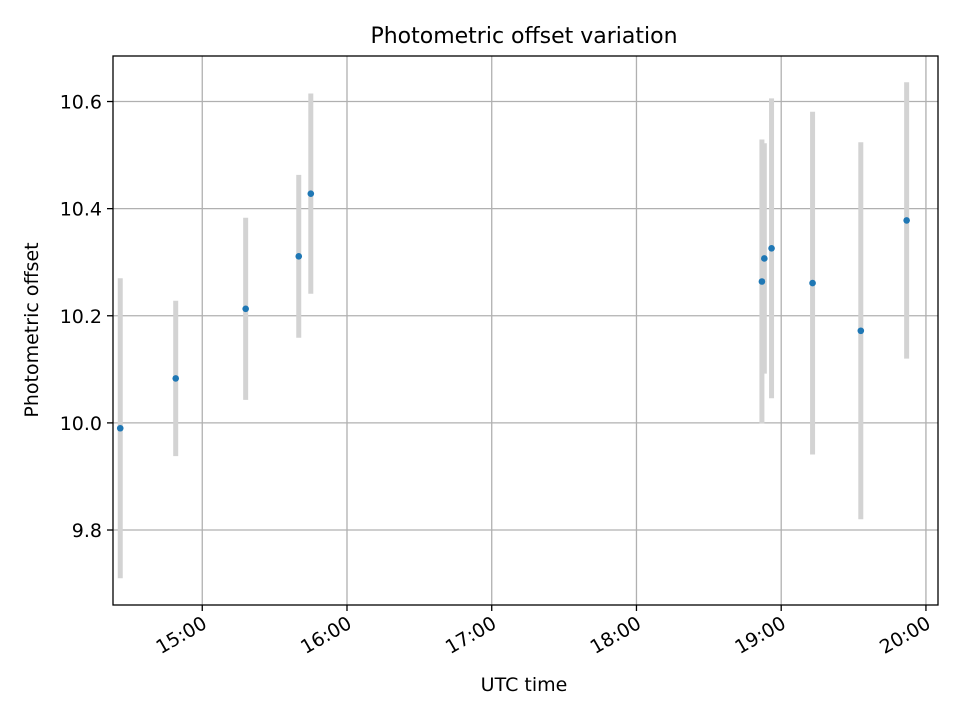 Image resolution: width=960 pixels, height=720 pixels. What do you see at coordinates (524, 685) in the screenshot?
I see `x-axis-label: UTC time` at bounding box center [524, 685].